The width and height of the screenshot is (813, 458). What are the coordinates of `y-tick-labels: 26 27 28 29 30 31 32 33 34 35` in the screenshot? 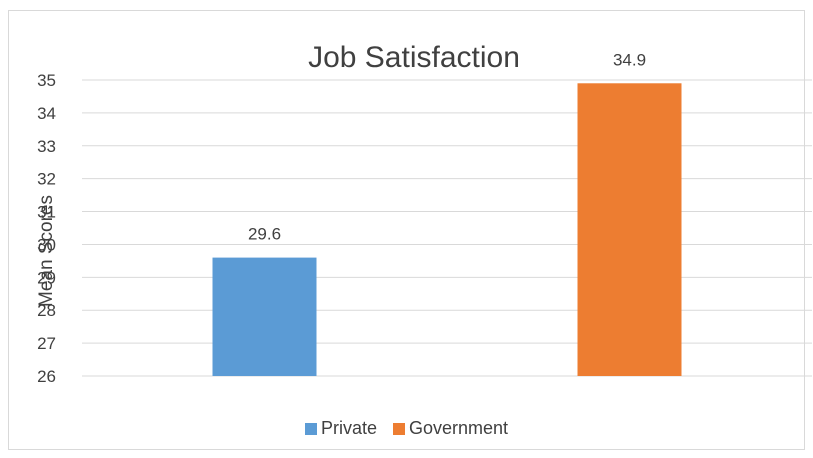 It's located at (46, 228).